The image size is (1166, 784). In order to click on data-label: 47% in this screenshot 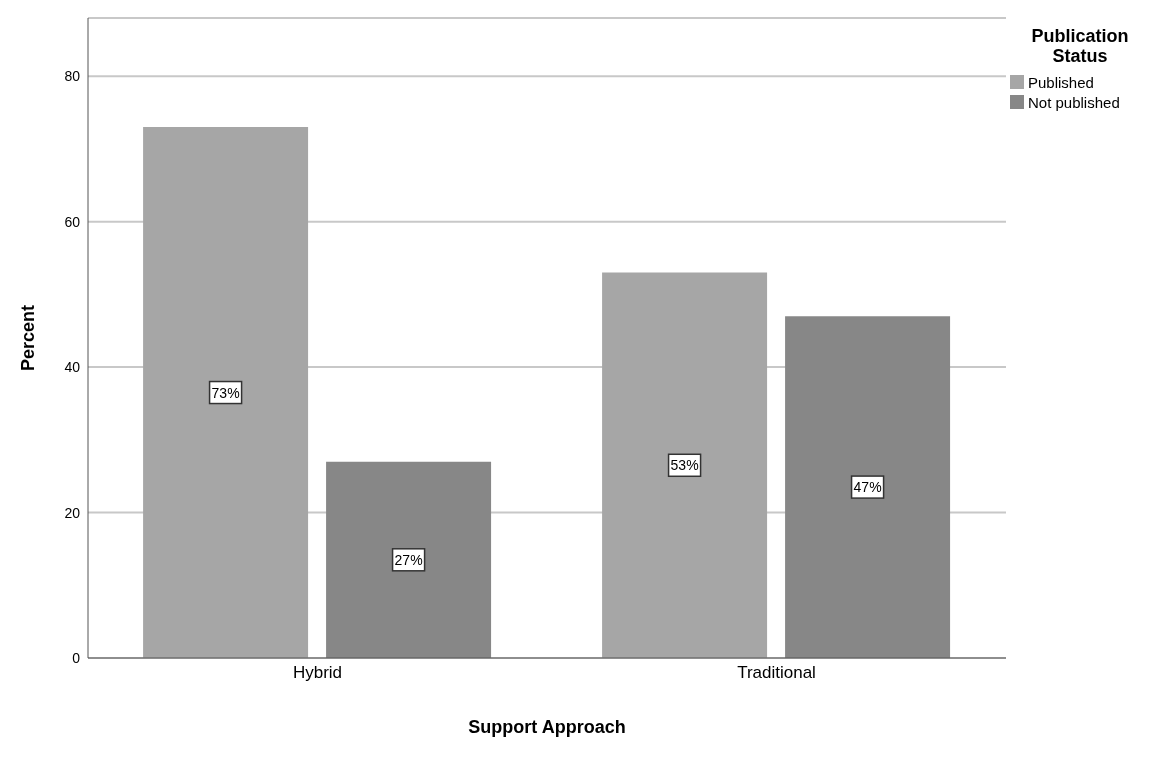, I will do `click(867, 487)`.